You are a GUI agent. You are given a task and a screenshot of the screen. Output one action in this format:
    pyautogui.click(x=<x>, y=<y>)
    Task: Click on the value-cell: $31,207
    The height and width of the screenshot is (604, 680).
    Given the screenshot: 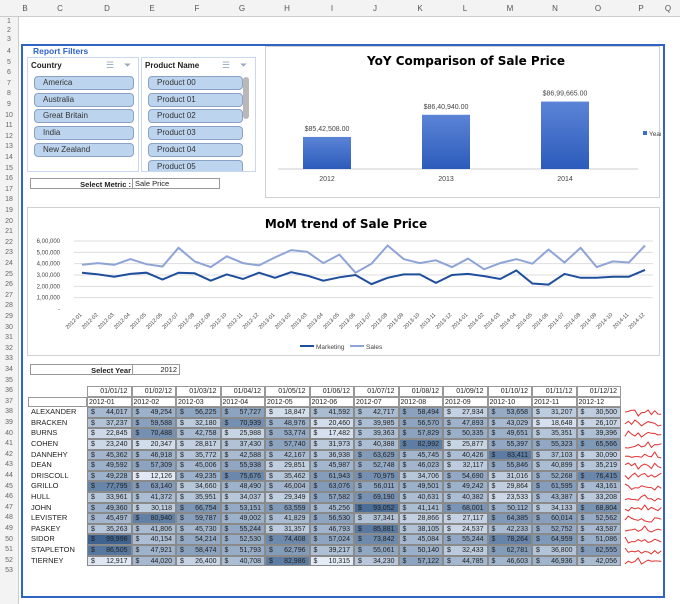 What is the action you would take?
    pyautogui.click(x=554, y=412)
    